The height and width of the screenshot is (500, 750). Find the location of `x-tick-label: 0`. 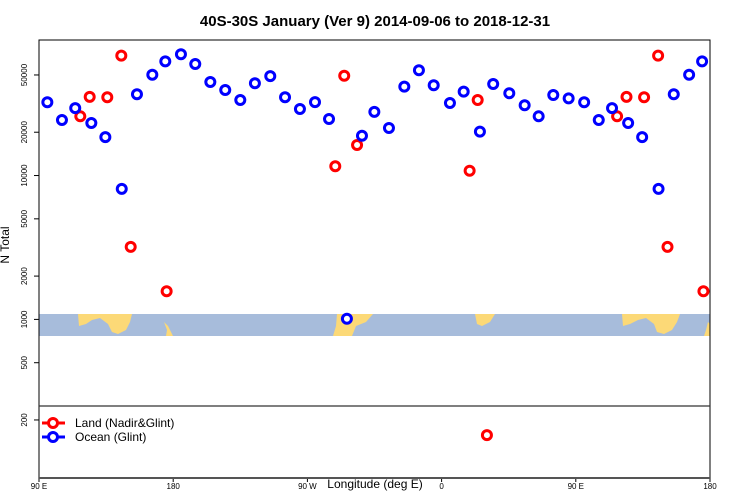

x-tick-label: 0 is located at coordinates (441, 486).